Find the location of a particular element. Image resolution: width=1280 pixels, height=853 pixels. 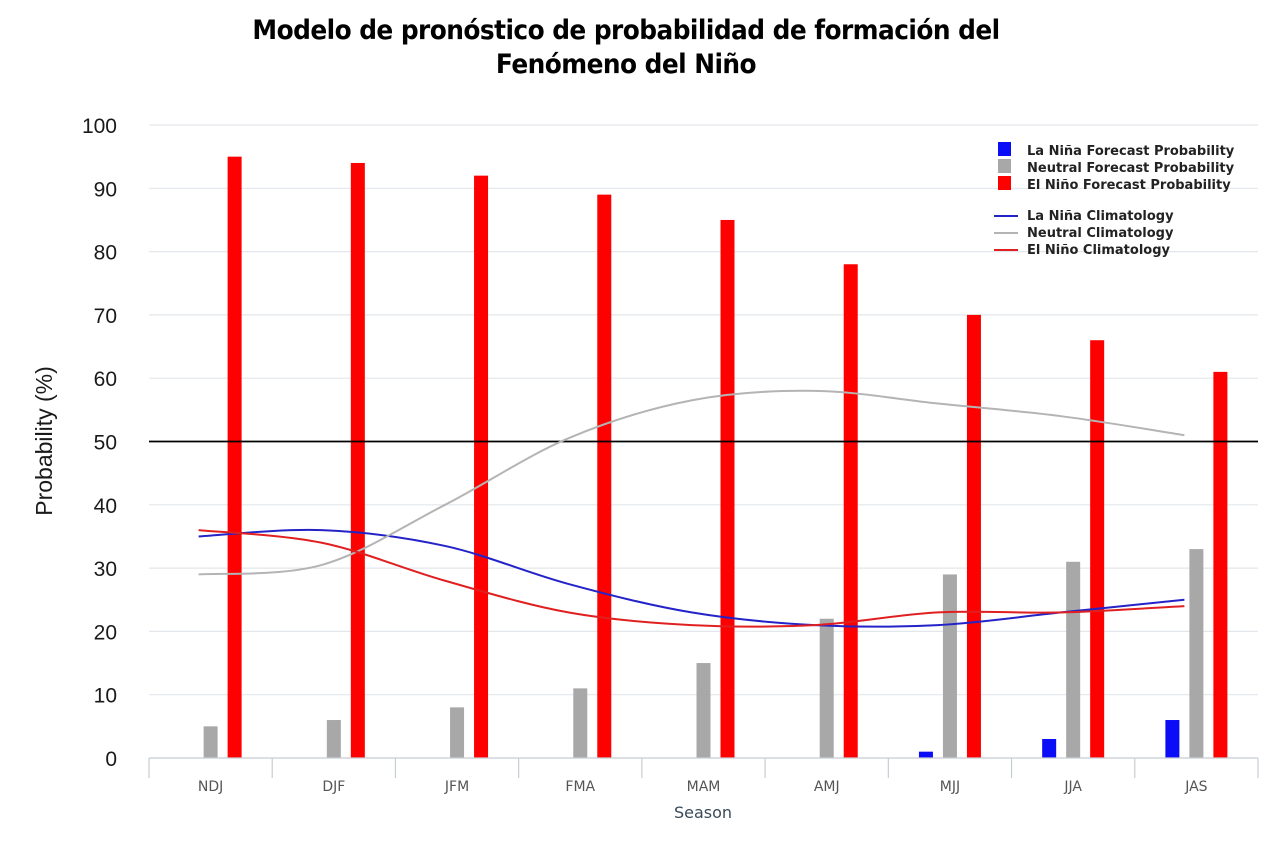

y-tick-label: 70 is located at coordinates (105, 316).